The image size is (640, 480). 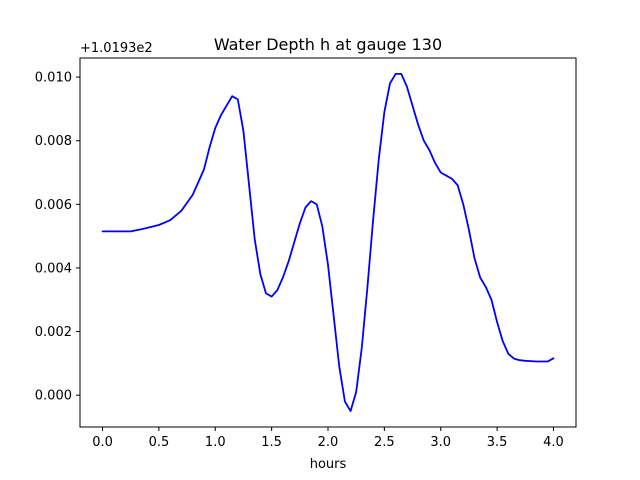 What do you see at coordinates (271, 442) in the screenshot?
I see `x-tick-label: 1.5` at bounding box center [271, 442].